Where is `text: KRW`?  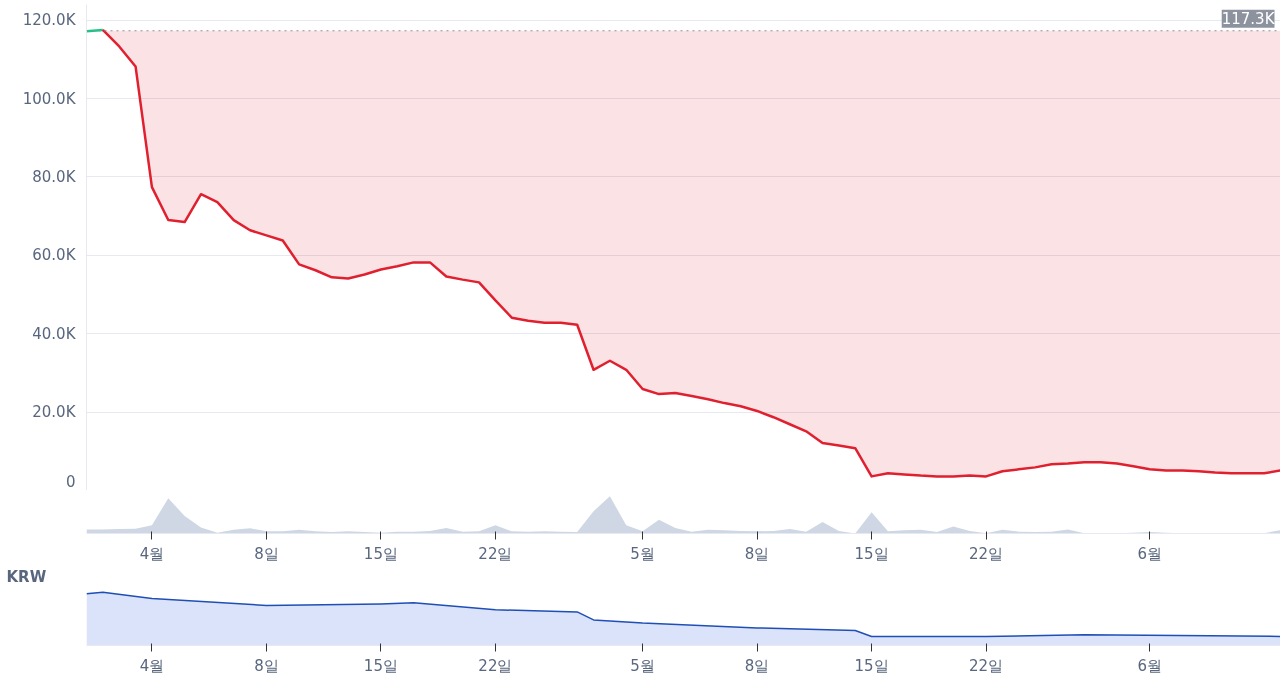
text: KRW is located at coordinates (26, 576).